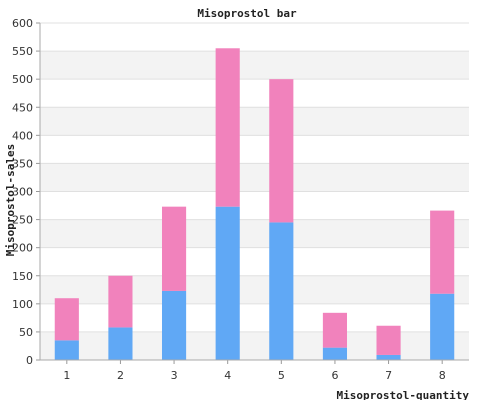 The image size is (500, 400). Describe the element at coordinates (66, 375) in the screenshot. I see `x-tick-label: 1` at that location.